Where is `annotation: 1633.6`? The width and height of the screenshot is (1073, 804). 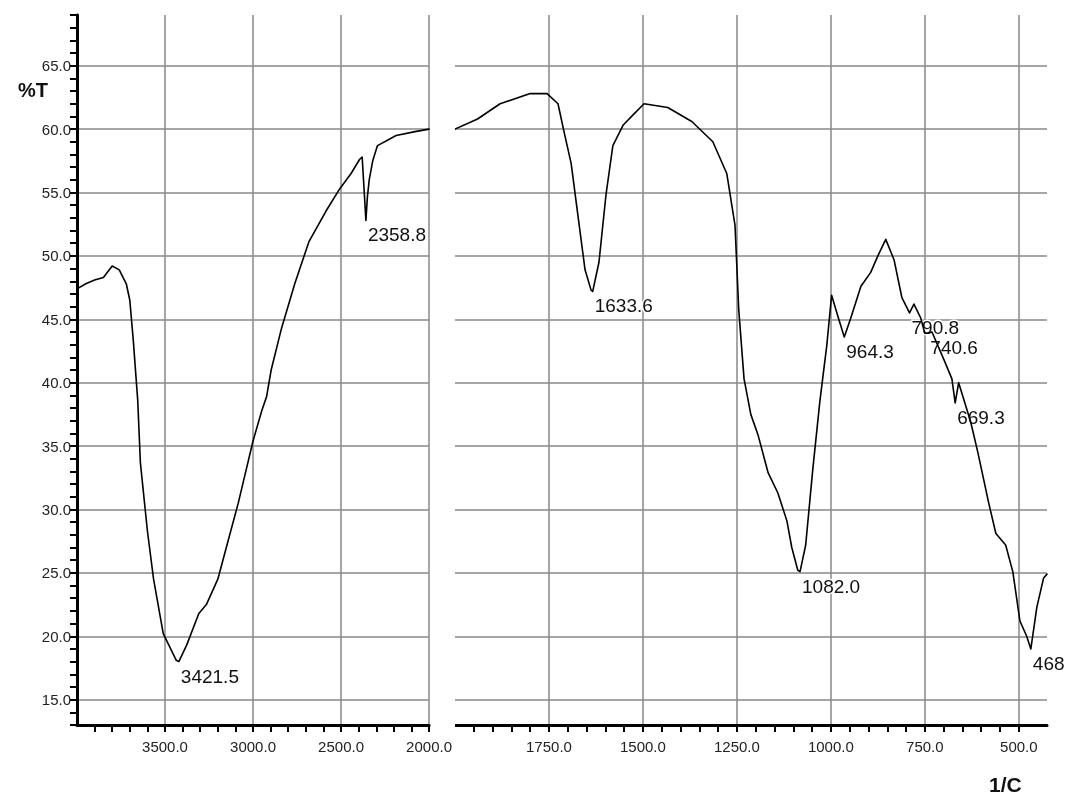
annotation: 1633.6 is located at coordinates (623, 306).